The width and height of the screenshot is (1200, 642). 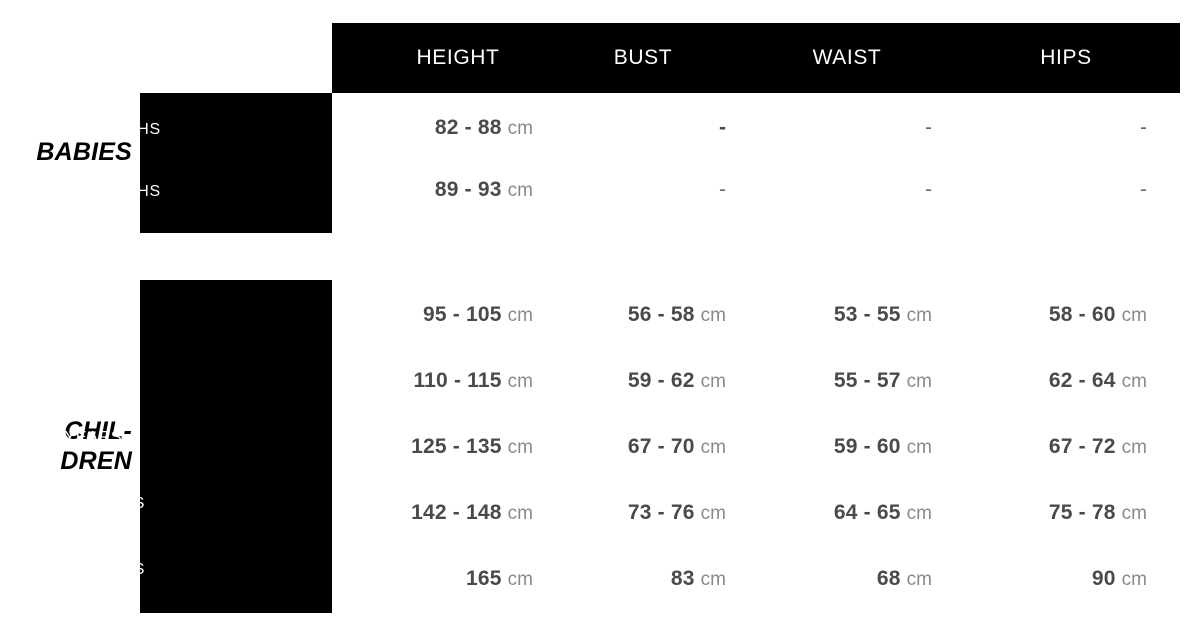 What do you see at coordinates (867, 512) in the screenshot?
I see `cell-value: 64 - 65` at bounding box center [867, 512].